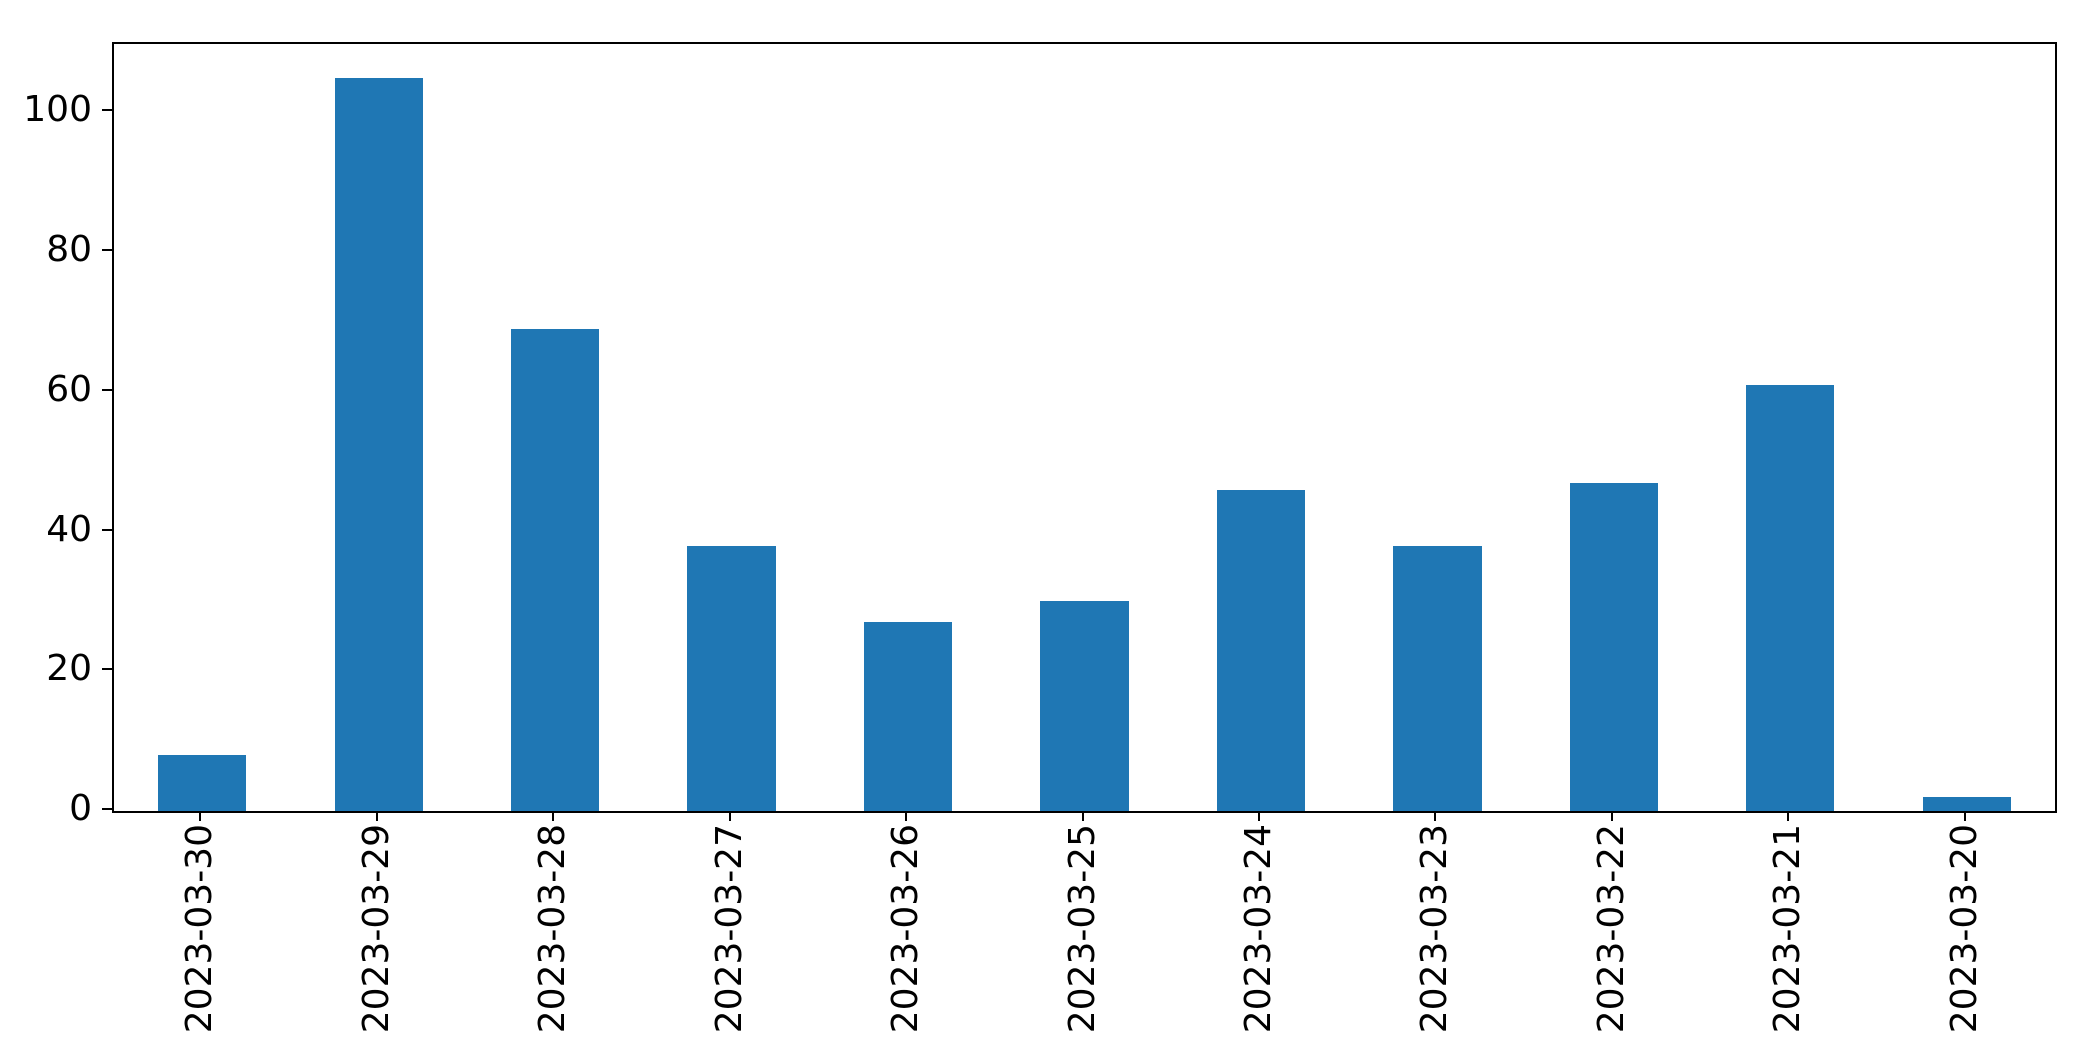 The width and height of the screenshot is (2093, 1061). What do you see at coordinates (729, 929) in the screenshot?
I see `x-tick-label: 2023-03-27` at bounding box center [729, 929].